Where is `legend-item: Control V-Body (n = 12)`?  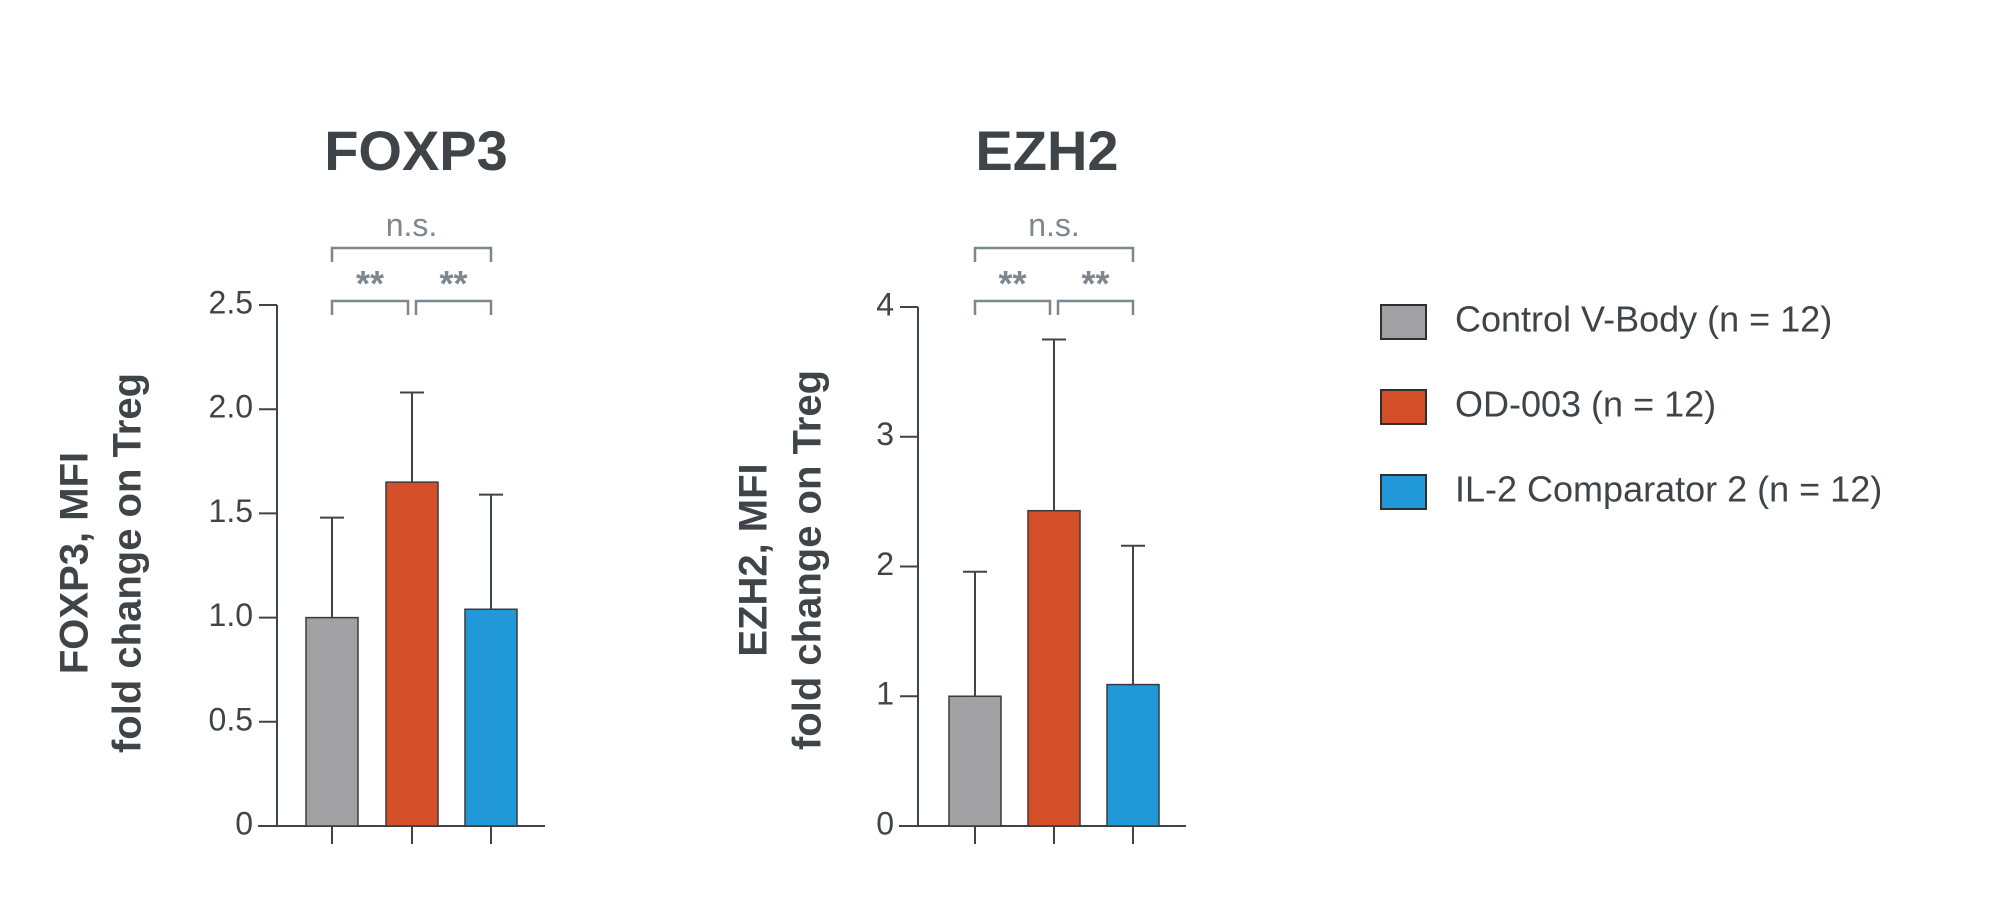
legend-item: Control V-Body (n = 12) is located at coordinates (1606, 319).